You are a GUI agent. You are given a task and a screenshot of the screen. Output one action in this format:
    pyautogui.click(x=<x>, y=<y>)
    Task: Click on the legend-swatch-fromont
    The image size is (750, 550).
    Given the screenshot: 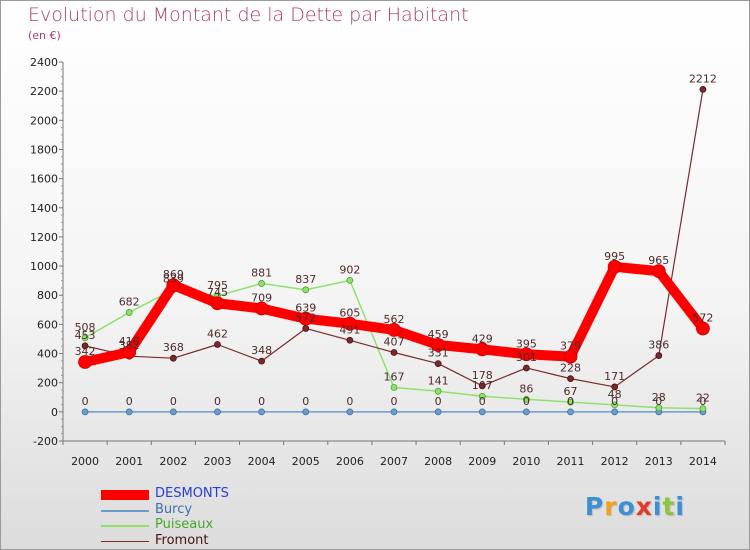 What is the action you would take?
    pyautogui.click(x=125, y=541)
    